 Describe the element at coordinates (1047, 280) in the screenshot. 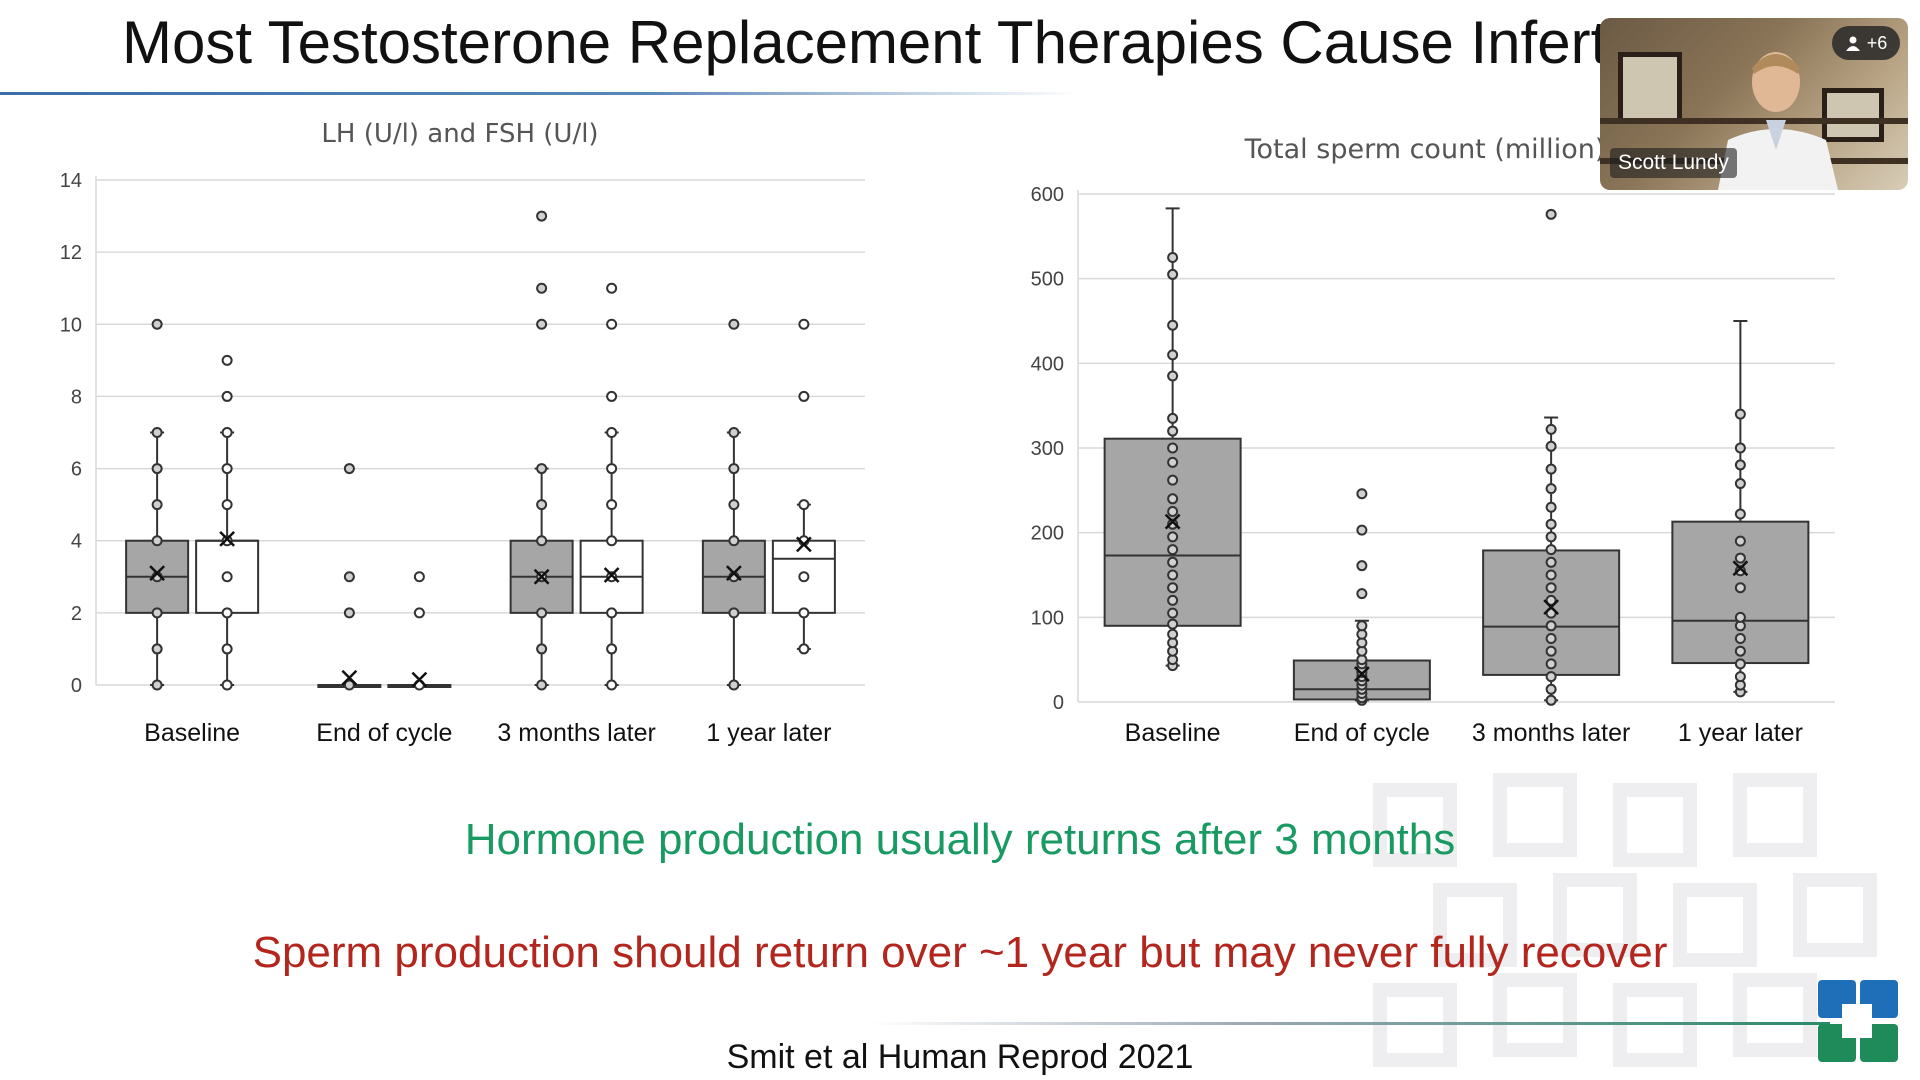

I see `y-tick-label: 500` at that location.